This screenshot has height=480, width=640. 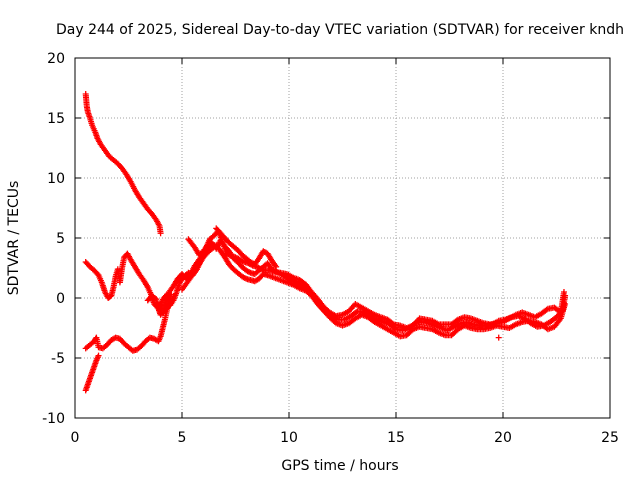 I want to click on x-axis-label: GPS time / hours, so click(x=339, y=466).